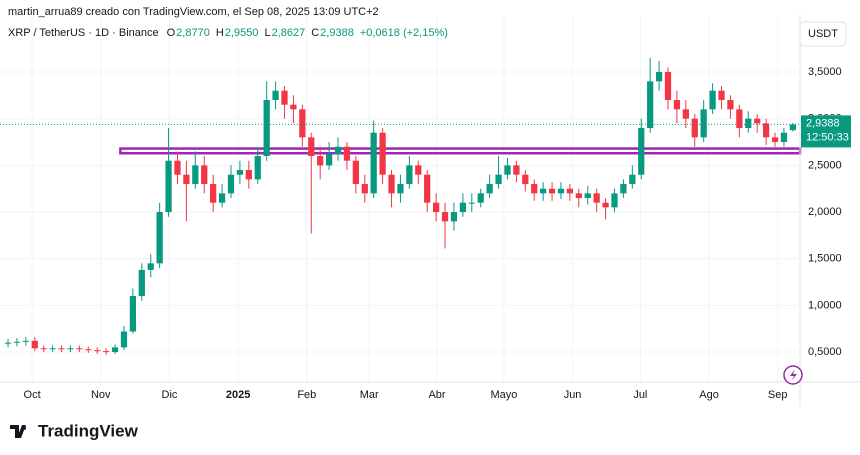 The height and width of the screenshot is (455, 860). I want to click on countdown: 12:50:33, so click(827, 137).